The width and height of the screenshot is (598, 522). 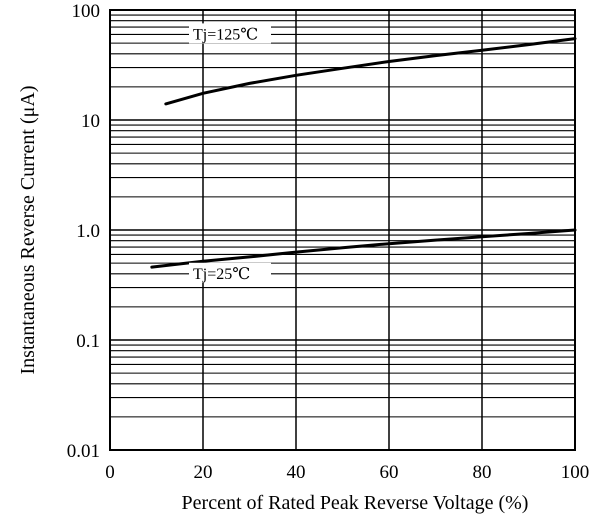 I want to click on x-tick-label: 80, so click(x=482, y=472).